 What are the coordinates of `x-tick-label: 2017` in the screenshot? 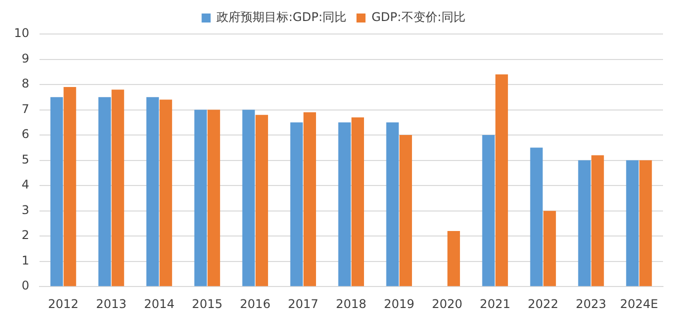 It's located at (303, 303).